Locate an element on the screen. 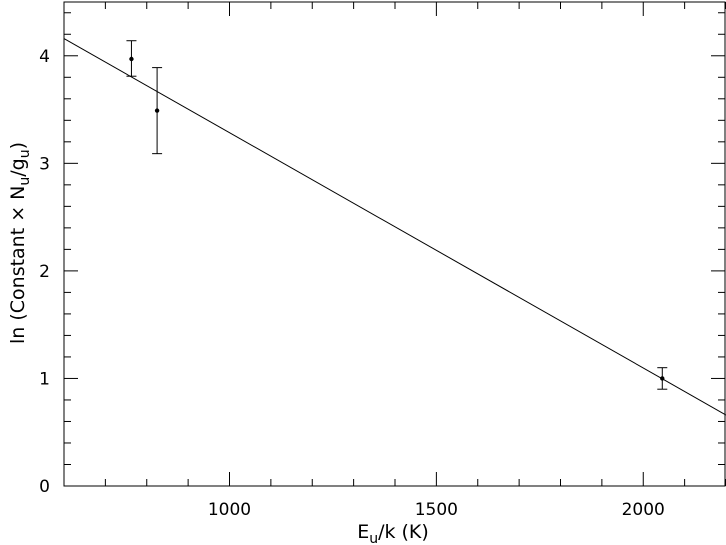 Image resolution: width=726 pixels, height=545 pixels. y-tick-label: 1 is located at coordinates (44, 379).